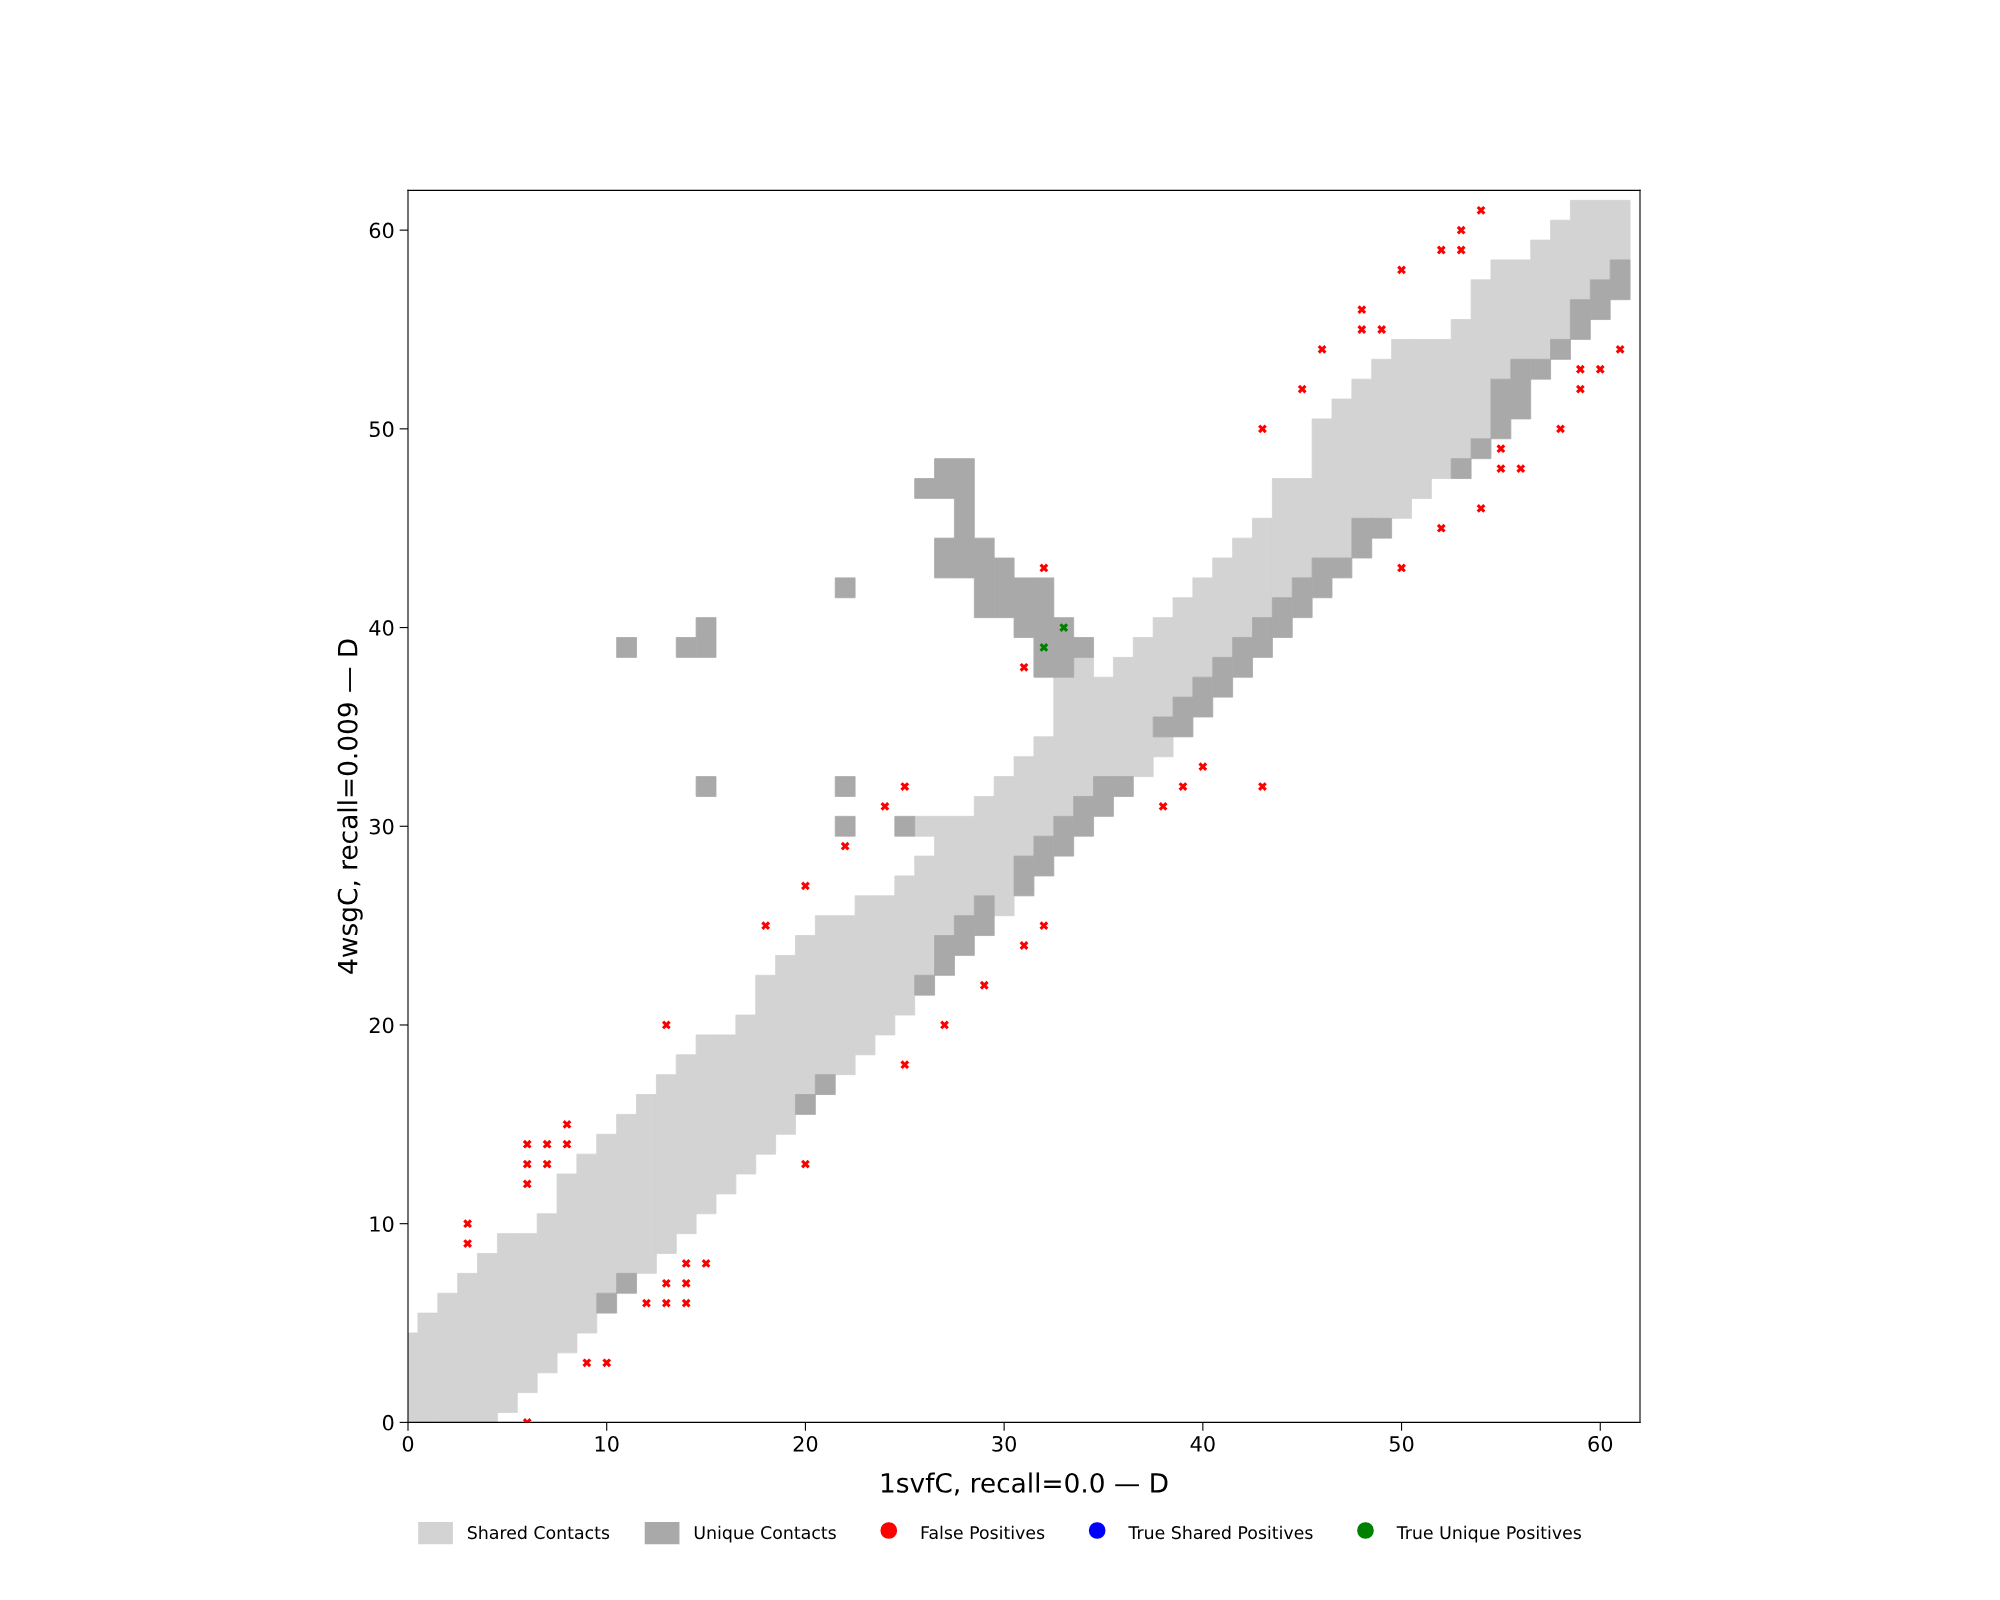 The width and height of the screenshot is (2000, 1600). Describe the element at coordinates (381, 230) in the screenshot. I see `y-tick-label: 60` at that location.